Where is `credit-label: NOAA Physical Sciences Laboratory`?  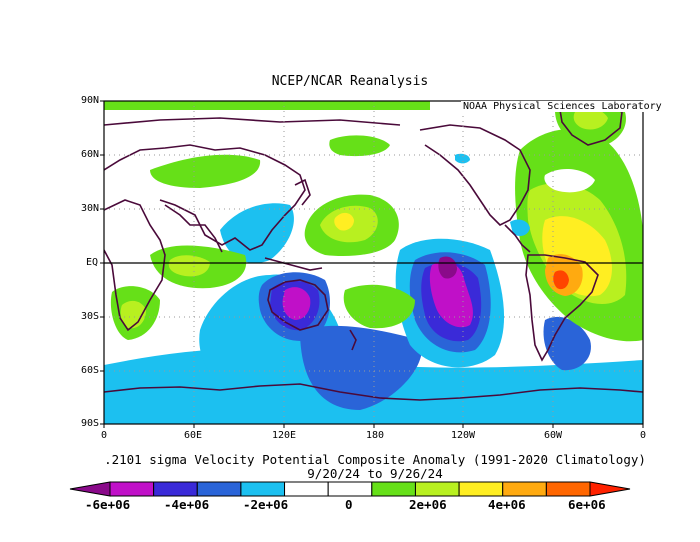 credit-label: NOAA Physical Sciences Laboratory is located at coordinates (562, 106).